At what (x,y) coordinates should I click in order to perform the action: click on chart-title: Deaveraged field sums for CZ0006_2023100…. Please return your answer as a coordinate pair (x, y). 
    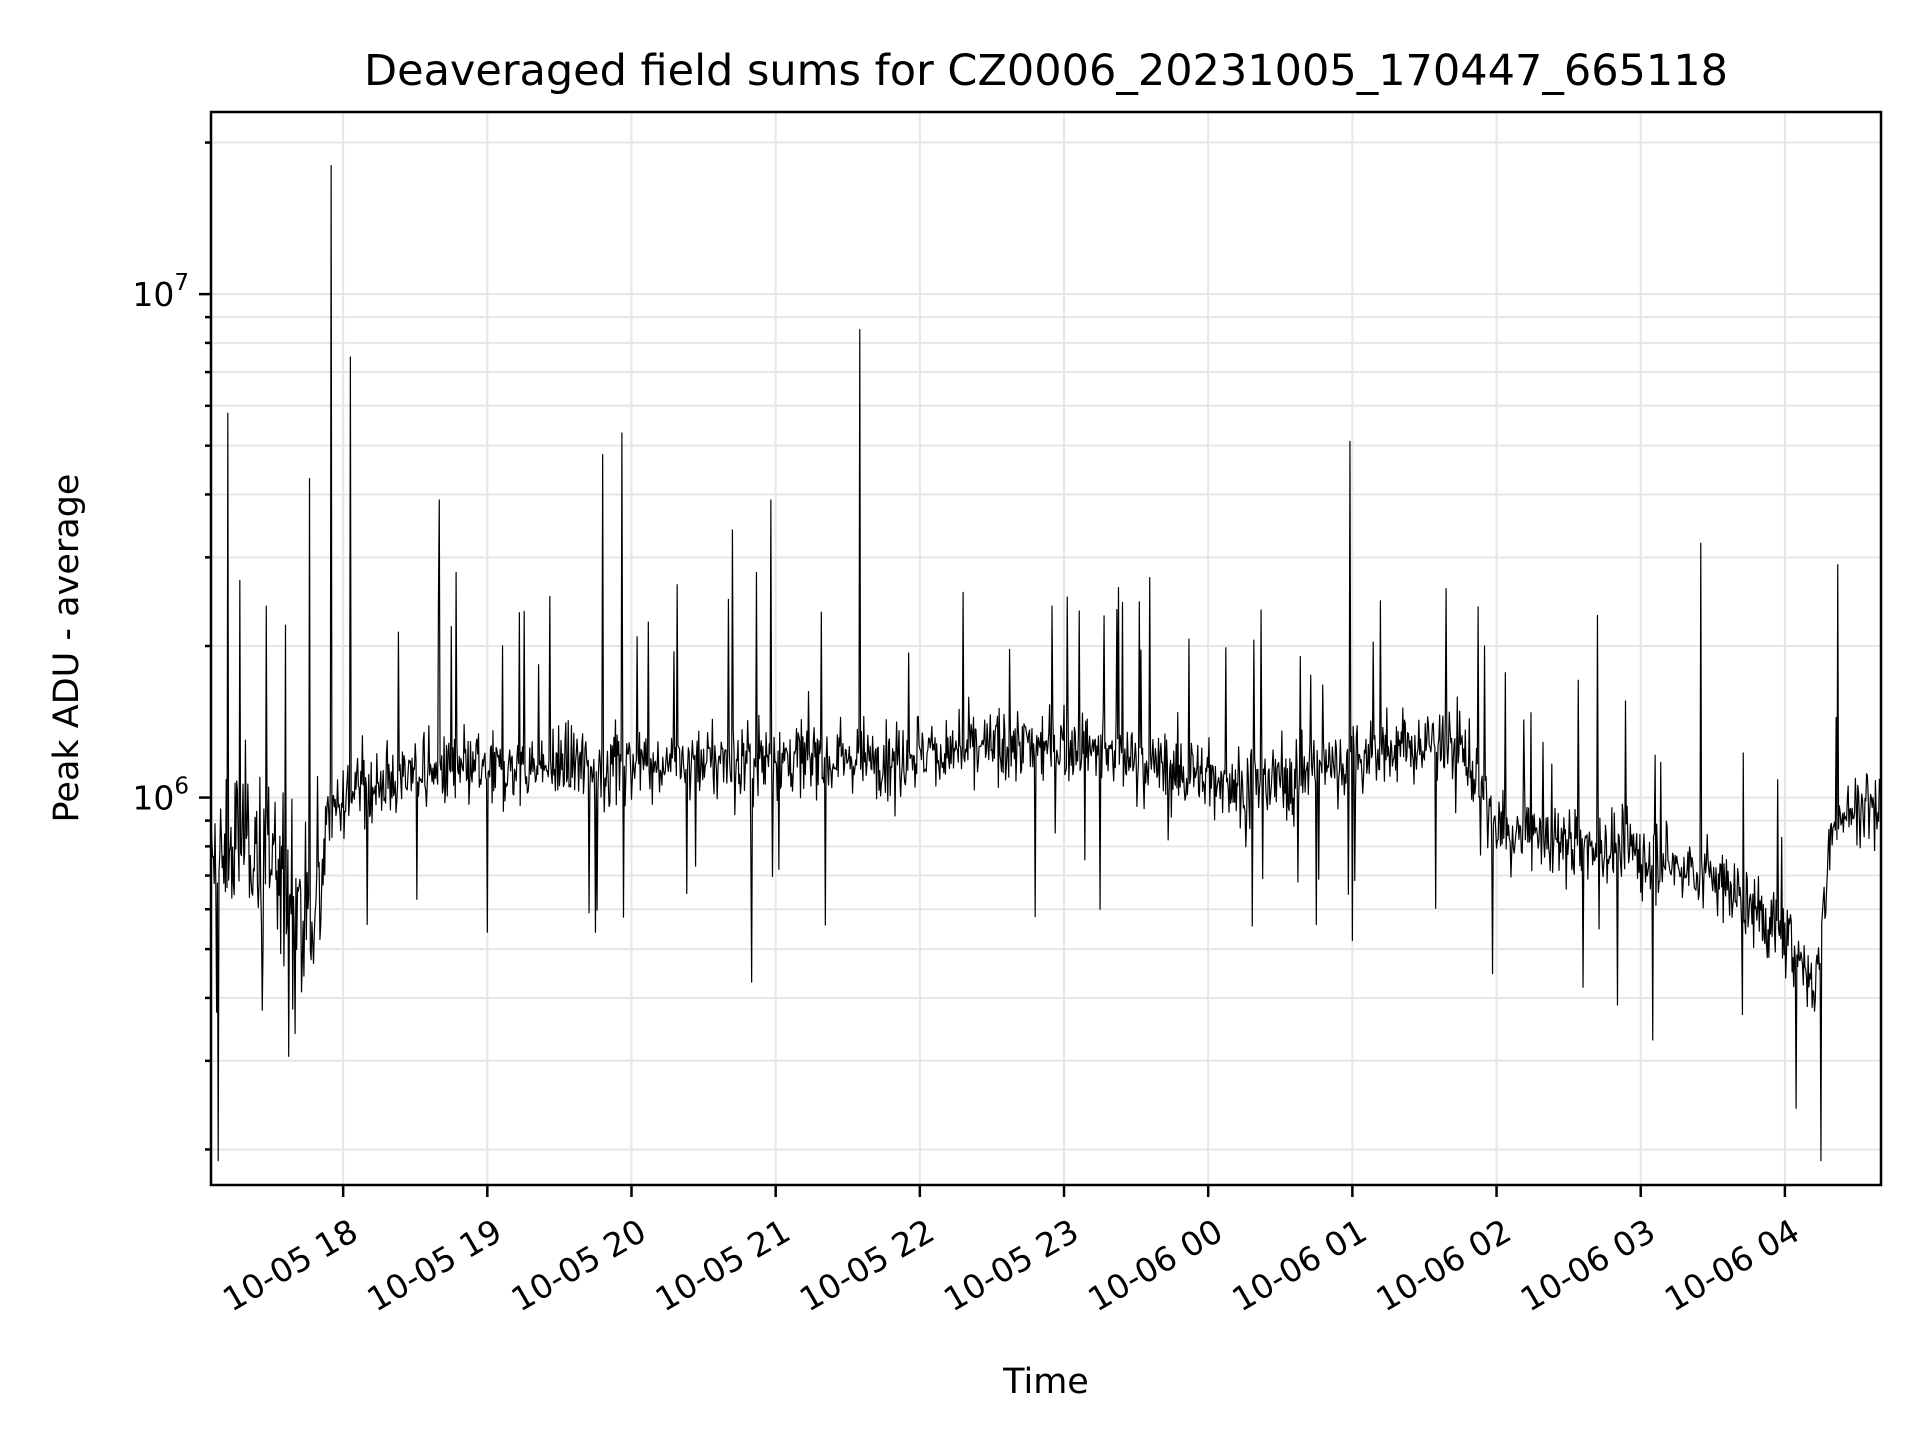
    Looking at the image, I should click on (1046, 71).